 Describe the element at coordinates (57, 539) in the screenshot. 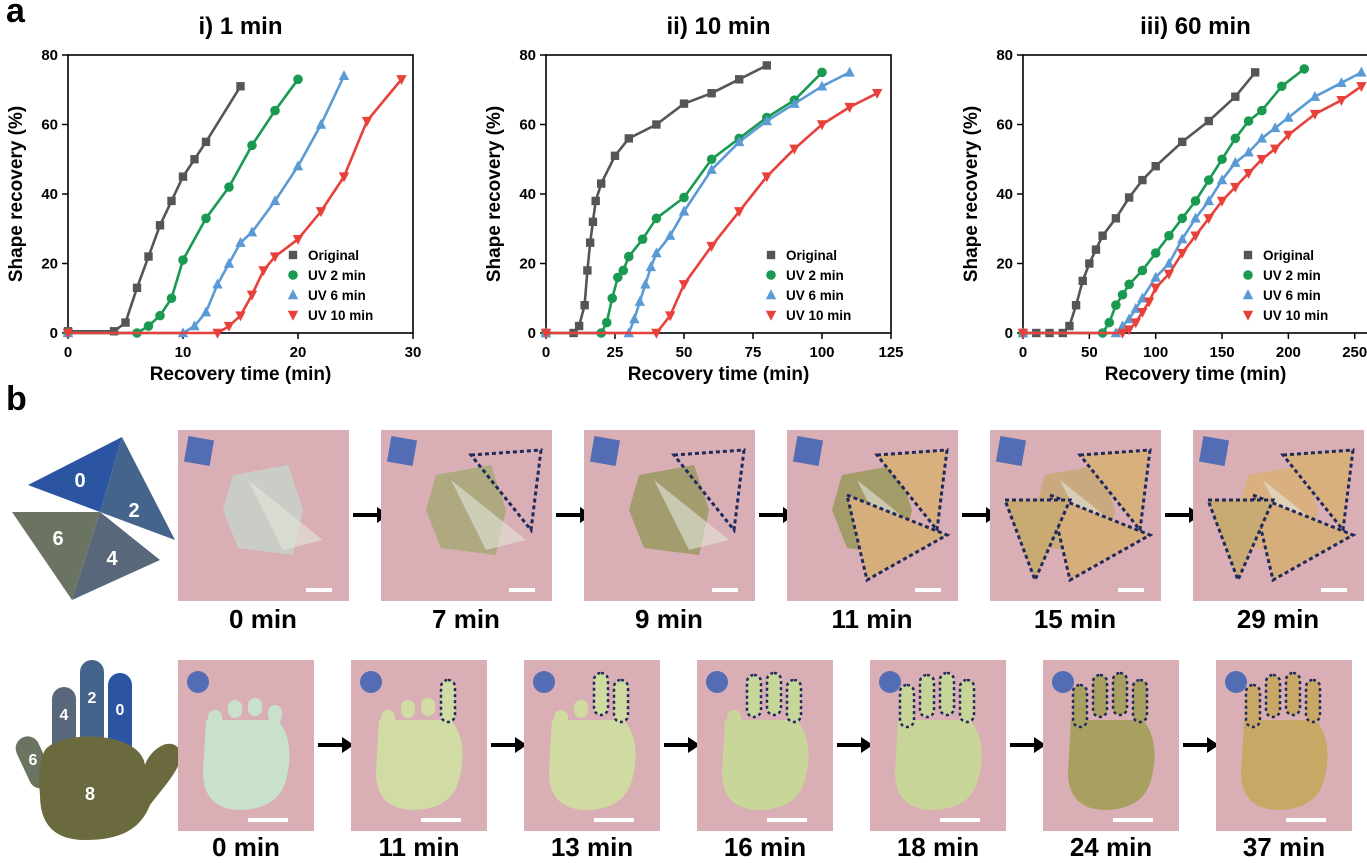

I see `pinwheel-label-6: 6` at that location.